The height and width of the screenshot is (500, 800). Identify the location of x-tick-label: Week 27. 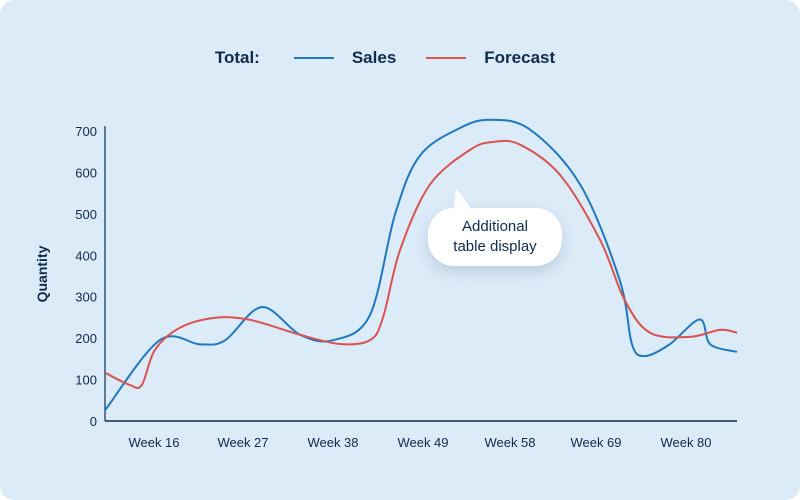
(242, 442).